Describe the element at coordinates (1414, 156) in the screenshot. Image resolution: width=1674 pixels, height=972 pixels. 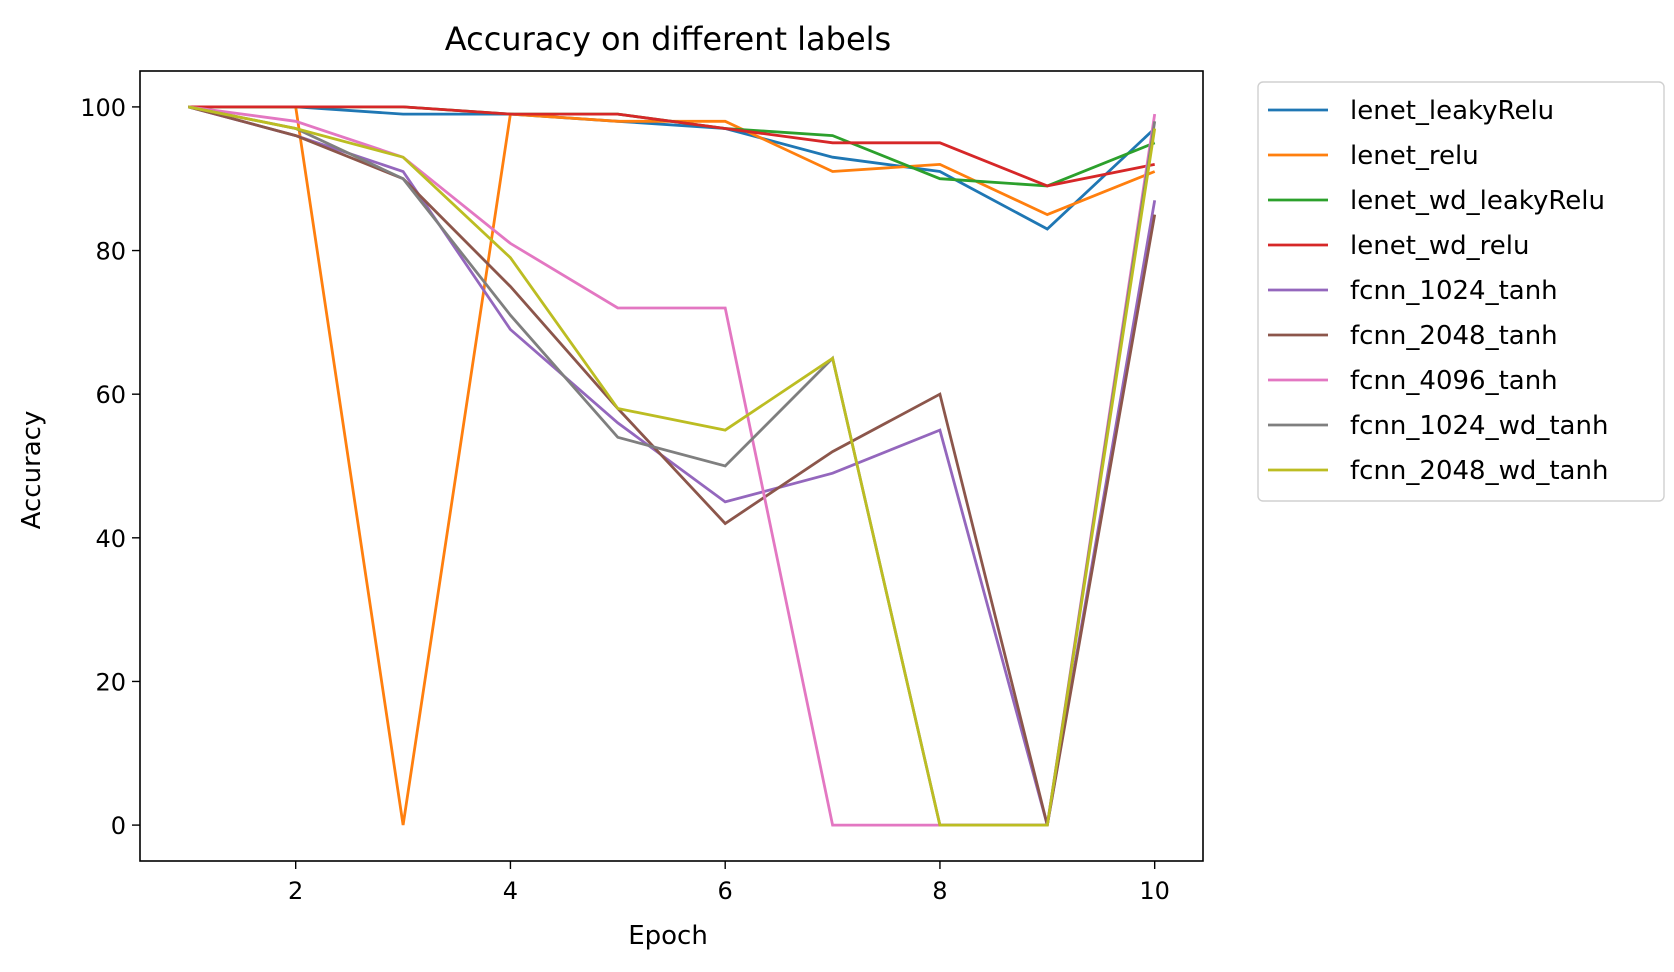
I see `legend-label-1: lenet_relu` at that location.